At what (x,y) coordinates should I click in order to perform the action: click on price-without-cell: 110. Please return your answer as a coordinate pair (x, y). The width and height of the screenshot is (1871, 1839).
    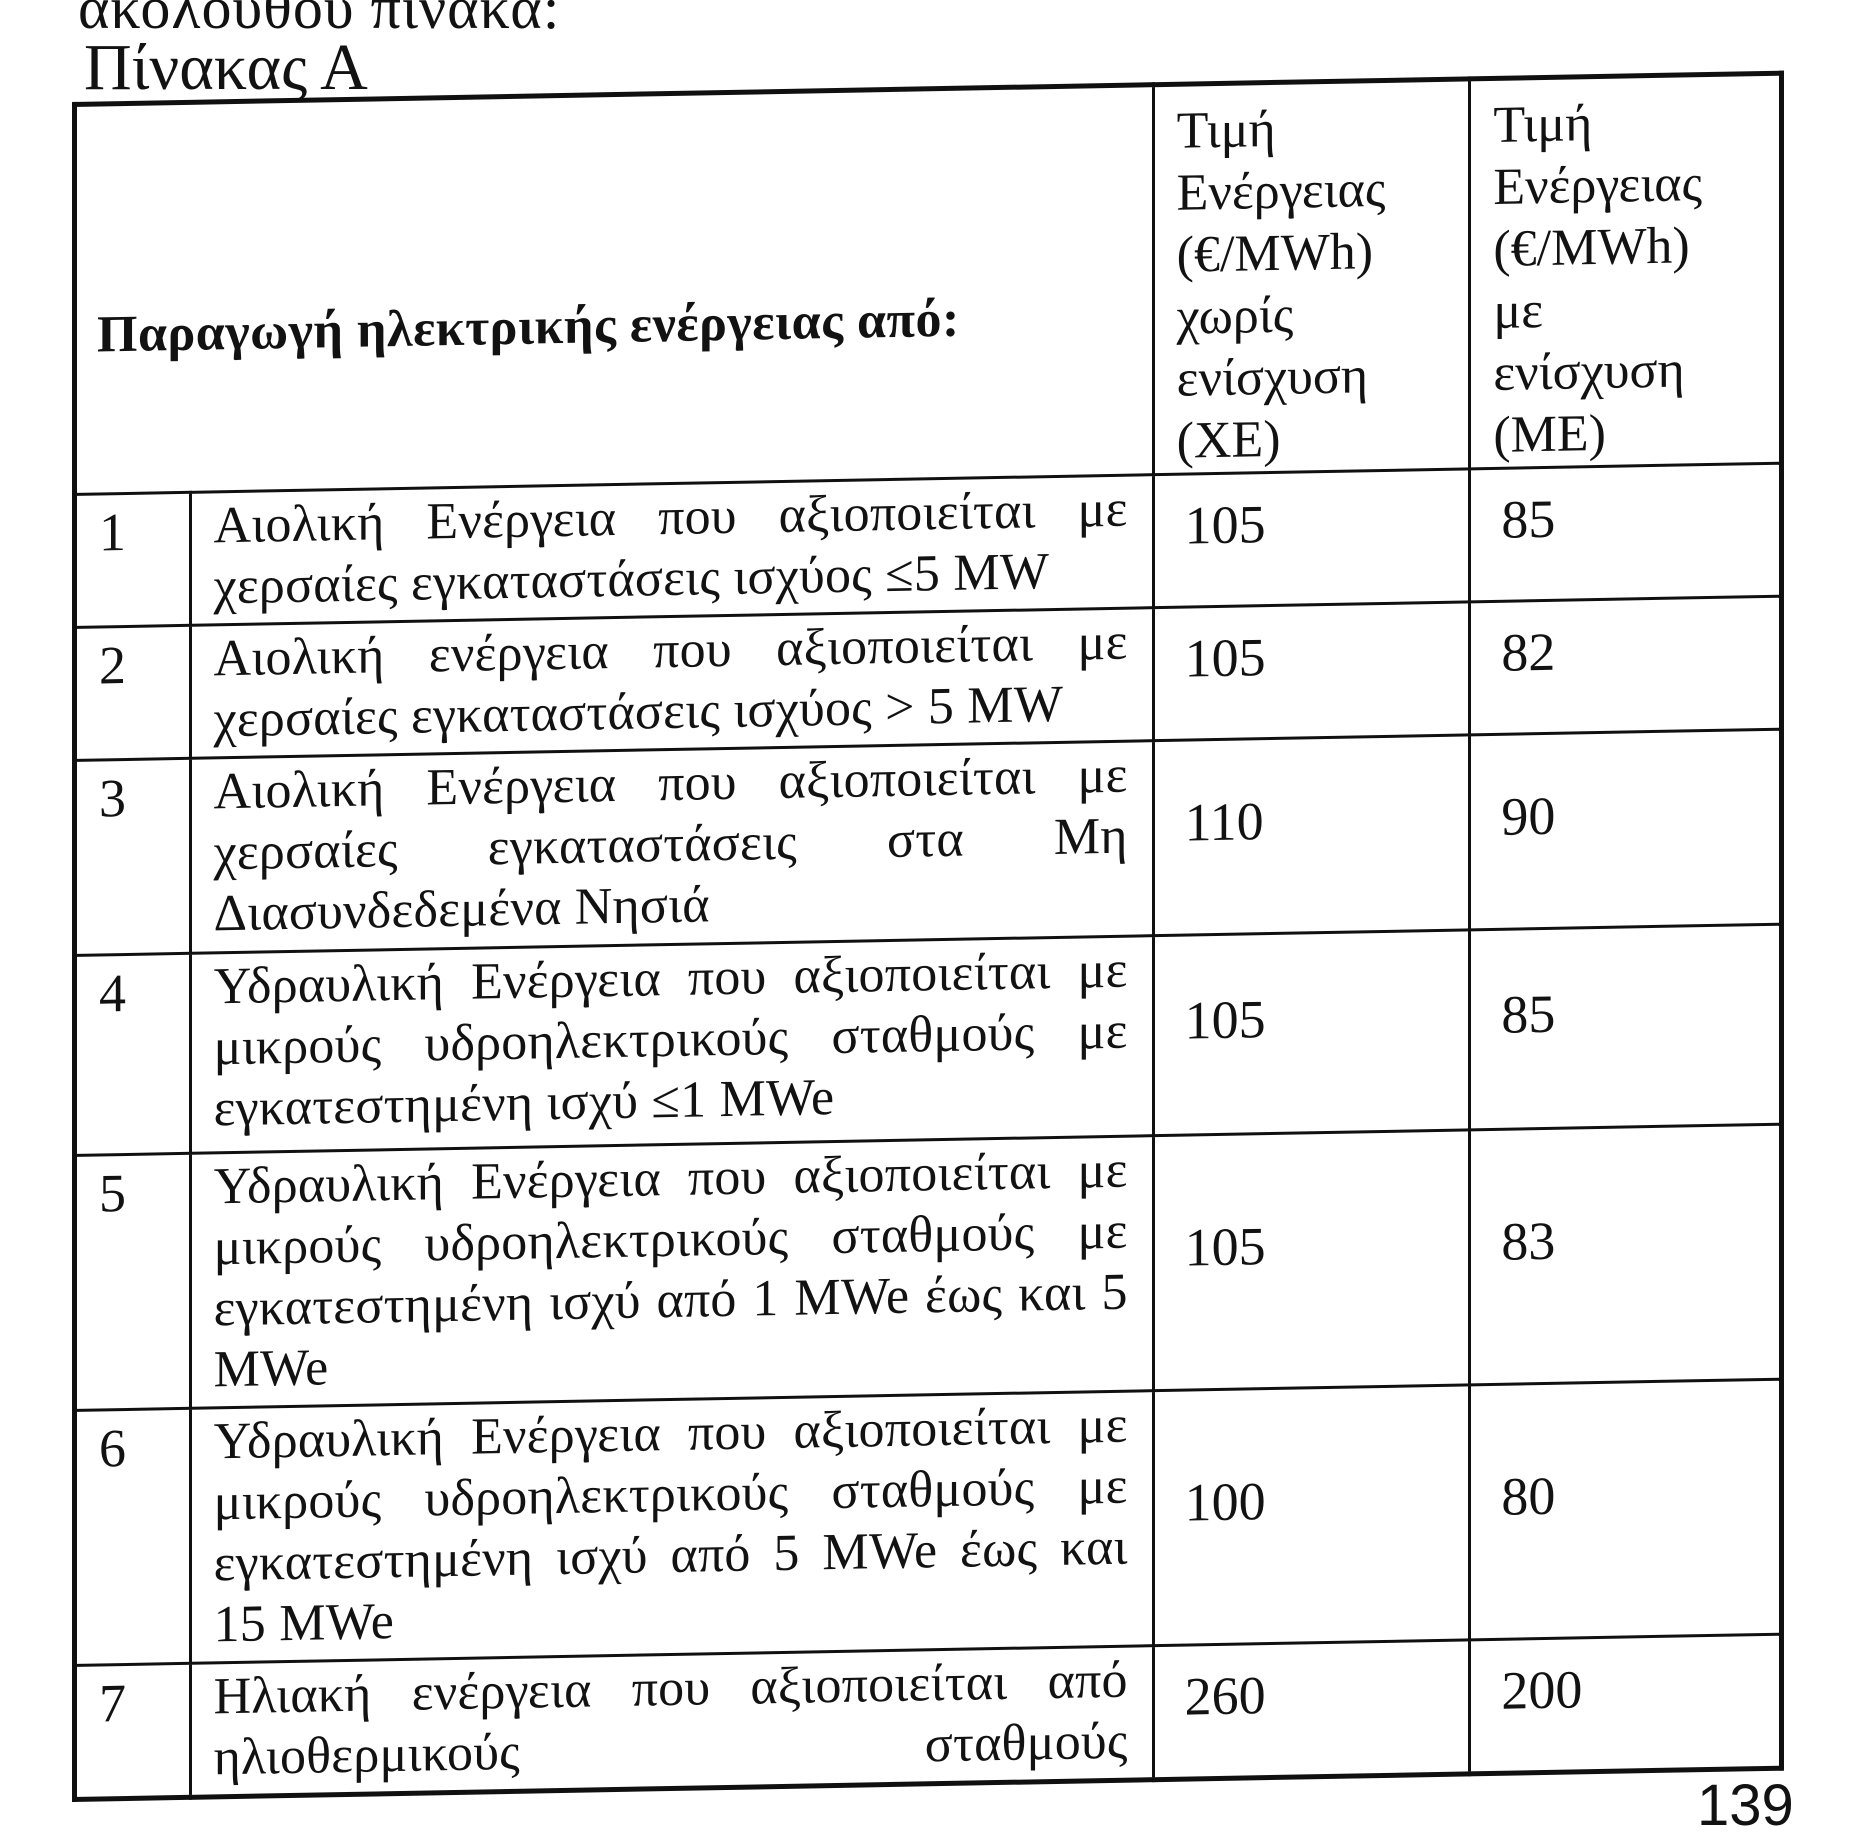
    Looking at the image, I should click on (1311, 835).